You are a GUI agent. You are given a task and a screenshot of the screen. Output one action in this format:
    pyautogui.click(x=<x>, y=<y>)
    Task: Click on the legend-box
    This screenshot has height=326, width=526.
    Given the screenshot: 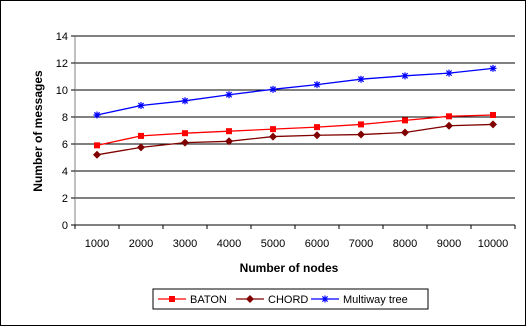 What is the action you would take?
    pyautogui.click(x=290, y=299)
    